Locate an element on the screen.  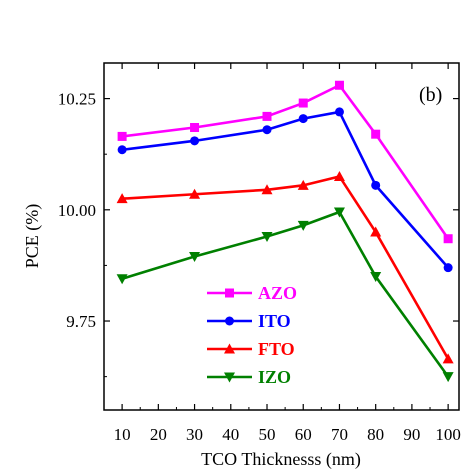
x-tick-label: 30 is located at coordinates (194, 434).